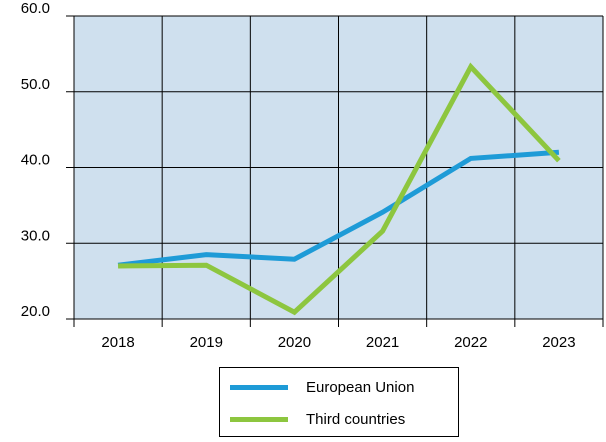 This screenshot has width=606, height=442. What do you see at coordinates (35, 8) in the screenshot?
I see `y-tick-label: 60.0` at bounding box center [35, 8].